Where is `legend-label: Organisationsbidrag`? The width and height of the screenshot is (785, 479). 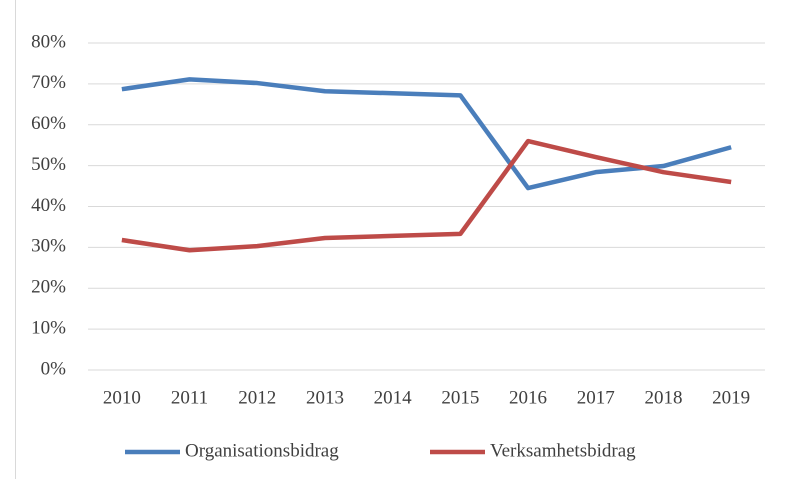 legend-label: Organisationsbidrag is located at coordinates (262, 450).